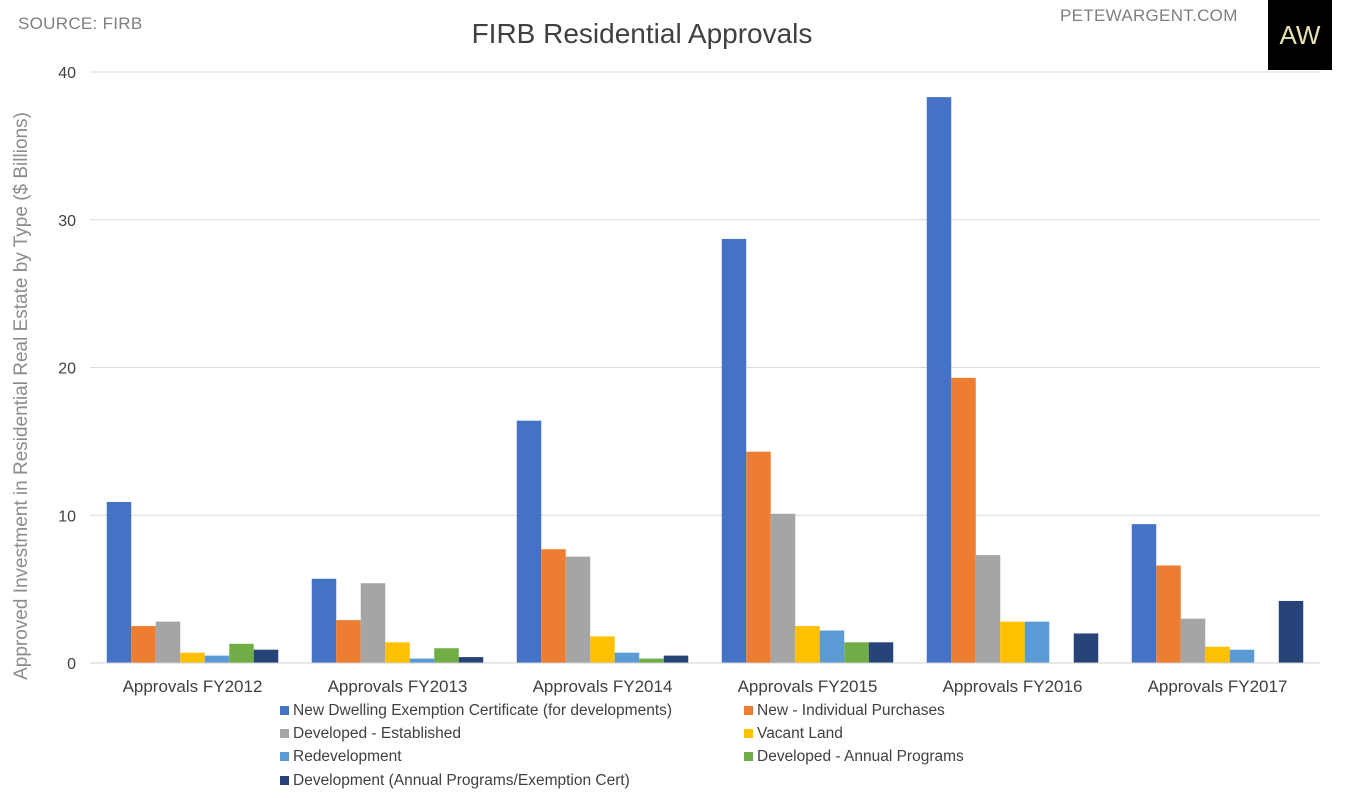  Describe the element at coordinates (1149, 15) in the screenshot. I see `site-label: PETEWARGENT.COM` at that location.